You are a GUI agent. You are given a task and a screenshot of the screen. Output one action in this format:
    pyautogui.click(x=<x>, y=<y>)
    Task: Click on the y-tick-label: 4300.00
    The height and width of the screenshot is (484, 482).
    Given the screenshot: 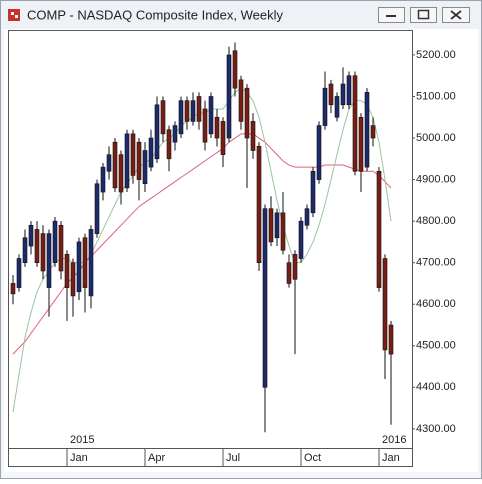 What is the action you would take?
    pyautogui.click(x=436, y=429)
    